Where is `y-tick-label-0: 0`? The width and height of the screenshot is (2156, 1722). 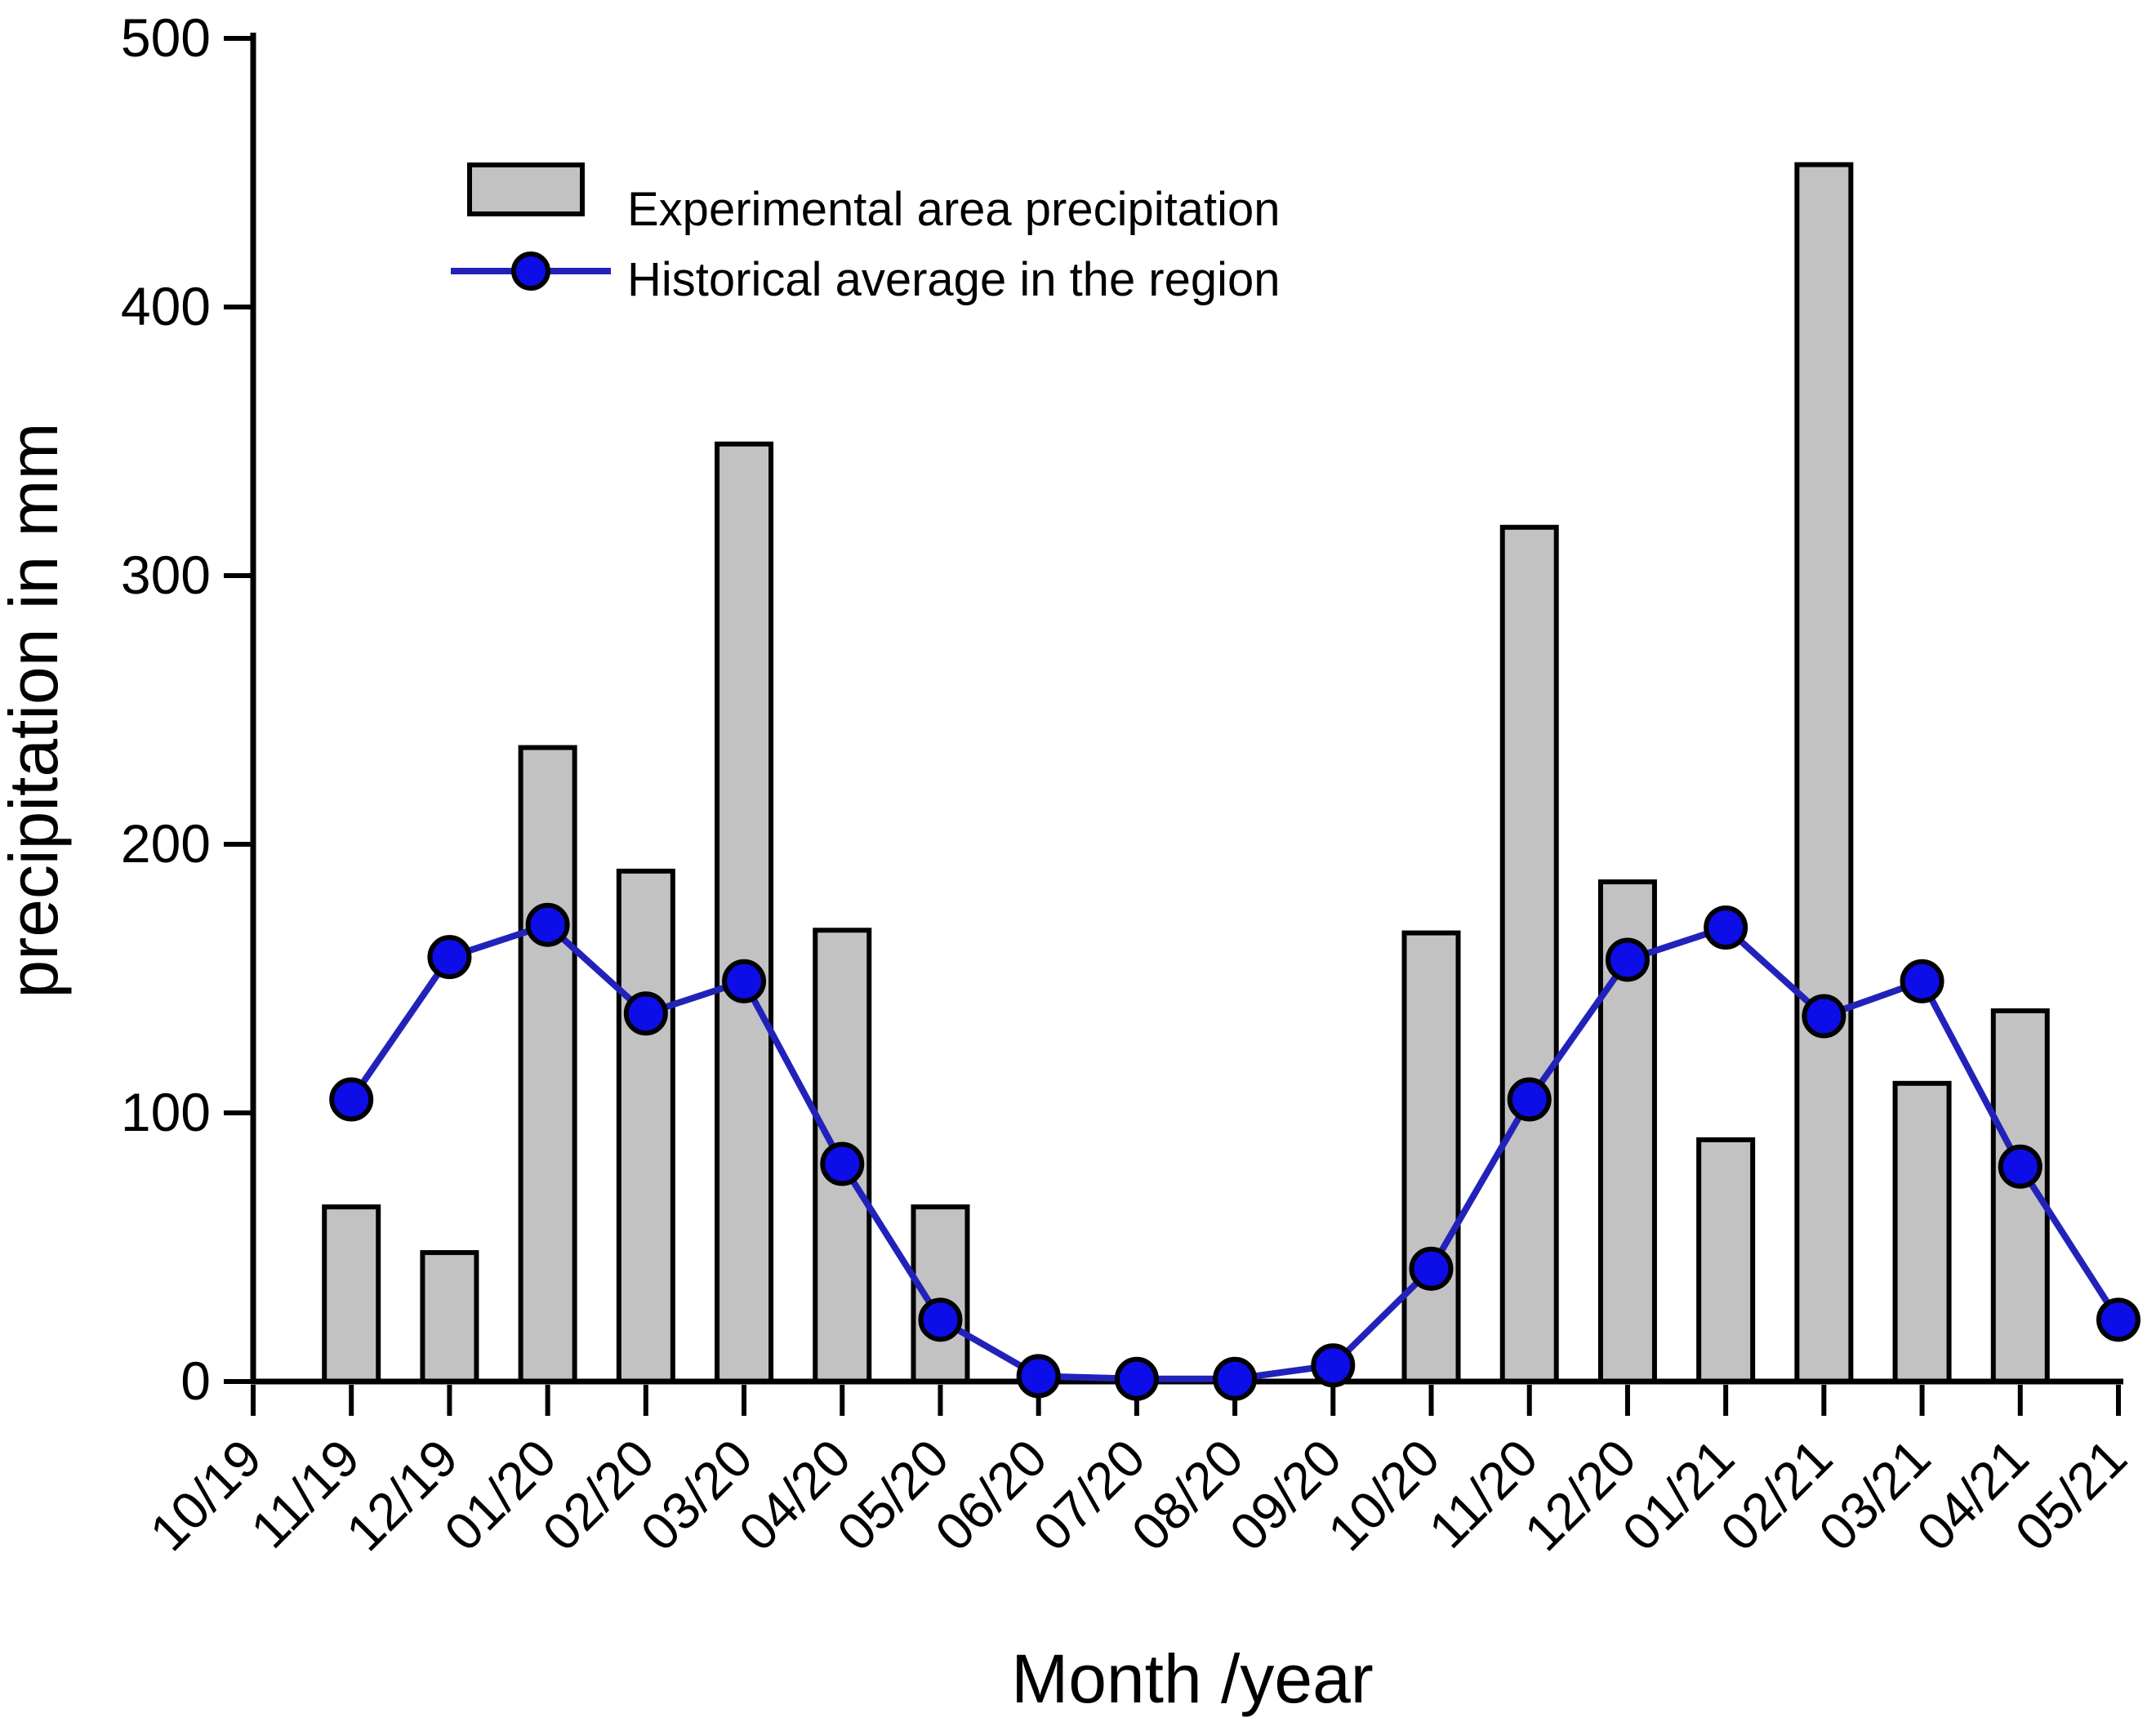 y-tick-label-0: 0 is located at coordinates (195, 1380).